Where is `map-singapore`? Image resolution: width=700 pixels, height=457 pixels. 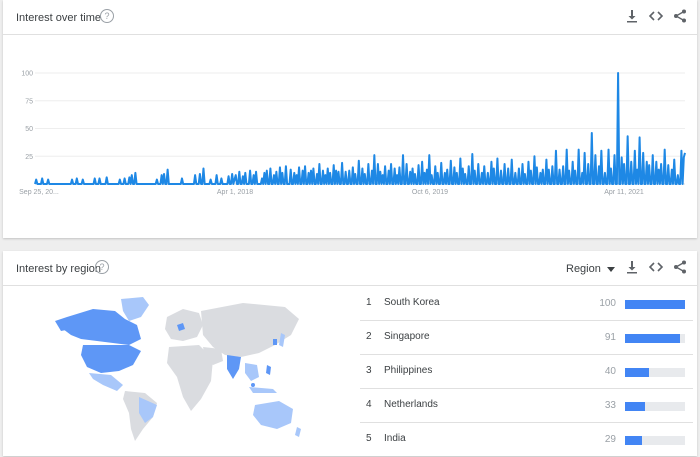 map-singapore is located at coordinates (253, 385).